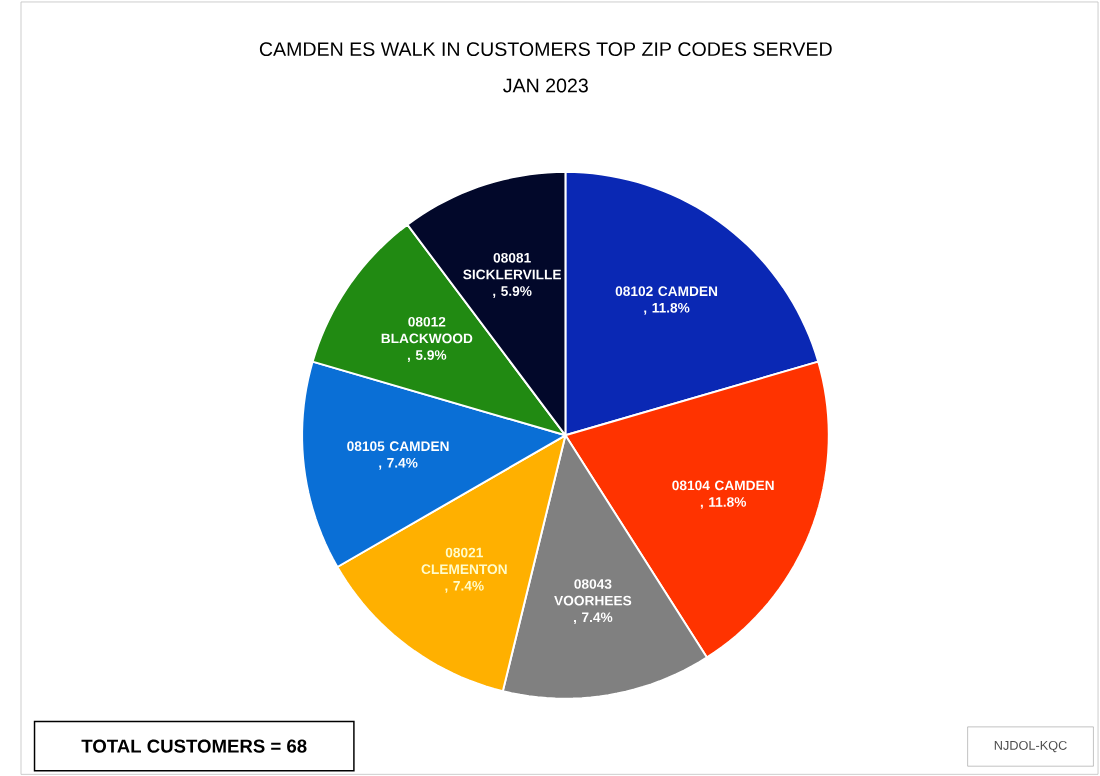  Describe the element at coordinates (194, 746) in the screenshot. I see `text: TOTAL CUSTOMERS = 68` at that location.